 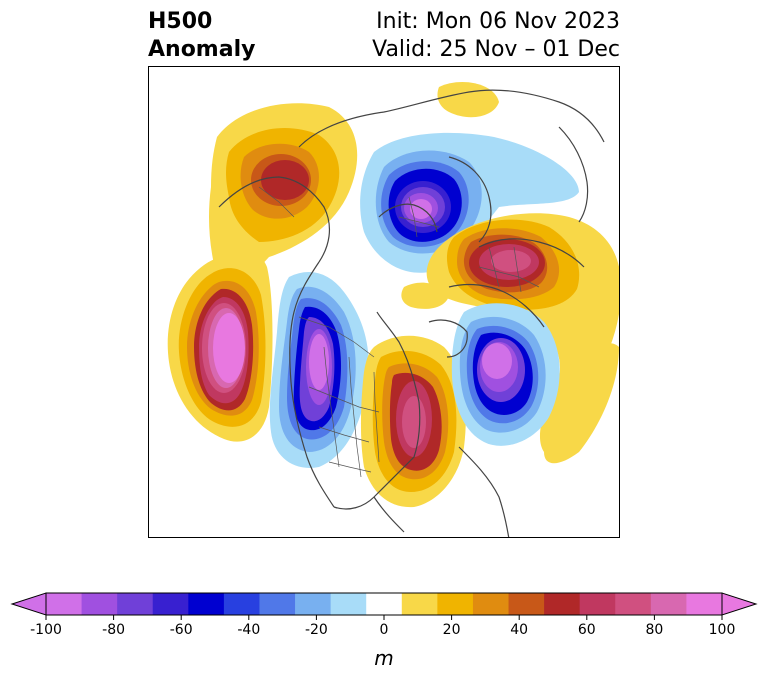 I want to click on colorbar-tick-label: 100, so click(x=722, y=630).